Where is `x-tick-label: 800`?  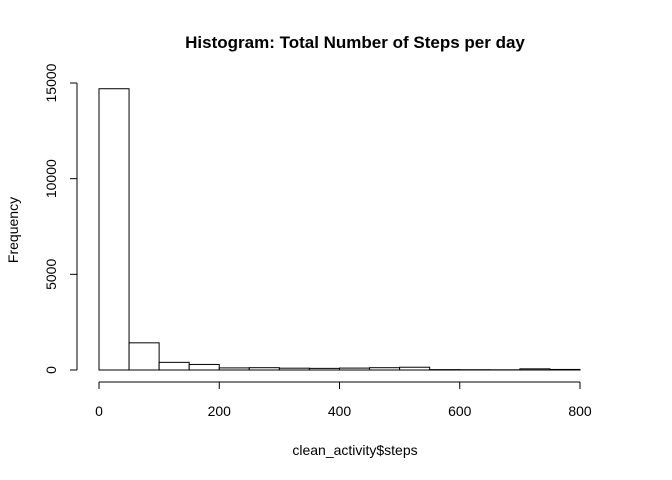 x-tick-label: 800 is located at coordinates (580, 411).